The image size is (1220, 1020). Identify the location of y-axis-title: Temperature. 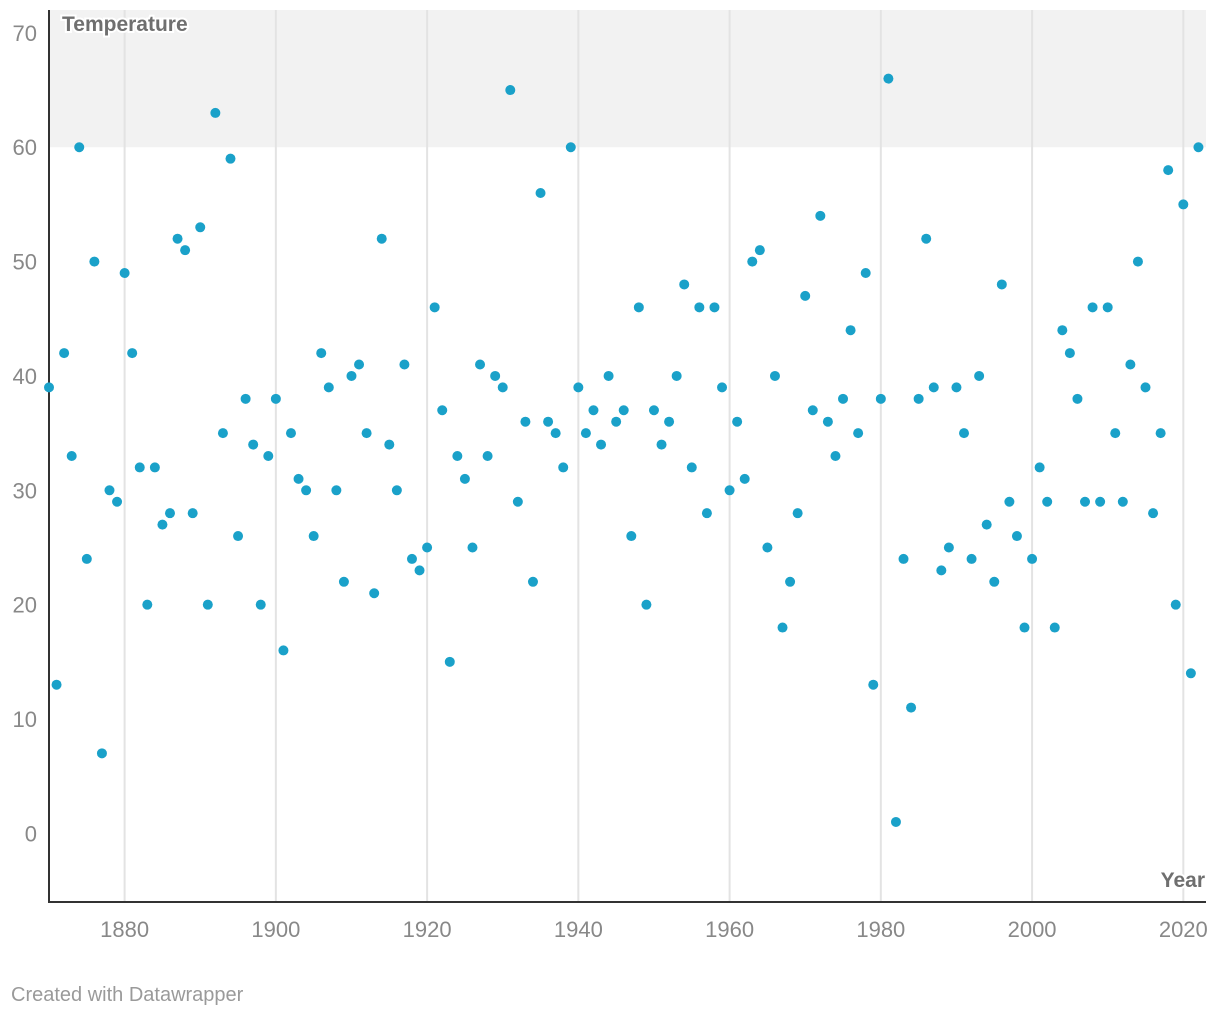
(125, 24).